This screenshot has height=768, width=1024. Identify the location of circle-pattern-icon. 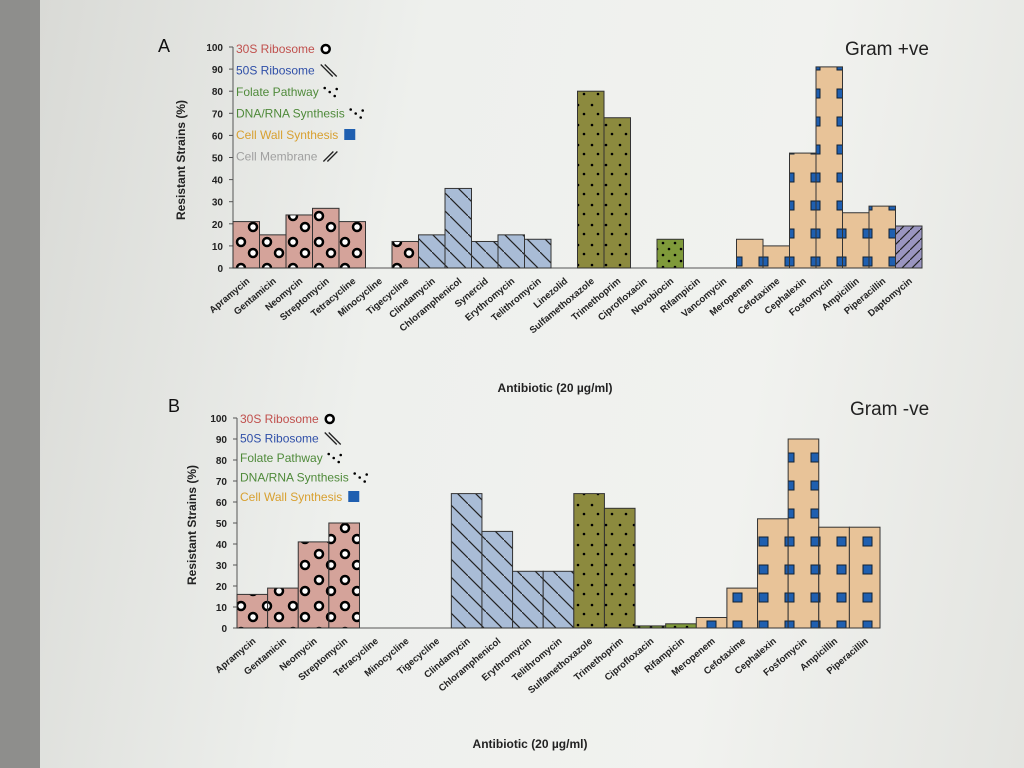
(325, 49).